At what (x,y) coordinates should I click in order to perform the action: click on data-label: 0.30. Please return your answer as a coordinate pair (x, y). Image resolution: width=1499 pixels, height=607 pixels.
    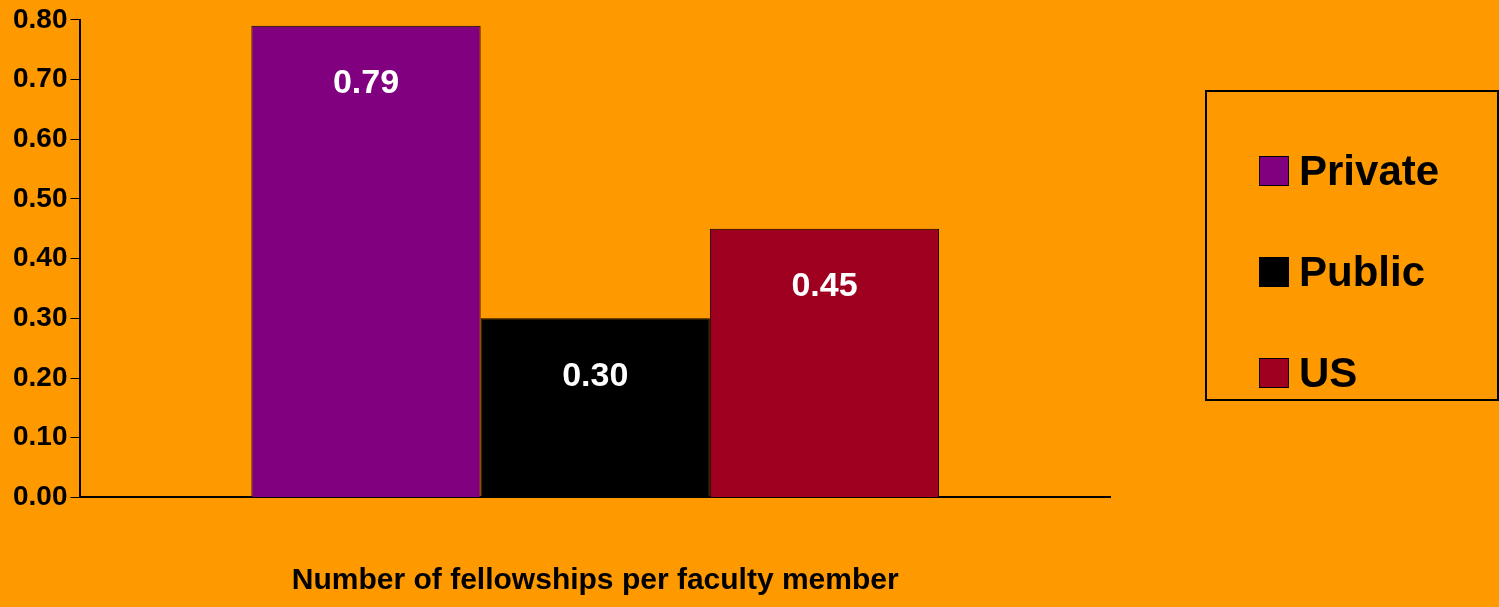
    Looking at the image, I should click on (595, 373).